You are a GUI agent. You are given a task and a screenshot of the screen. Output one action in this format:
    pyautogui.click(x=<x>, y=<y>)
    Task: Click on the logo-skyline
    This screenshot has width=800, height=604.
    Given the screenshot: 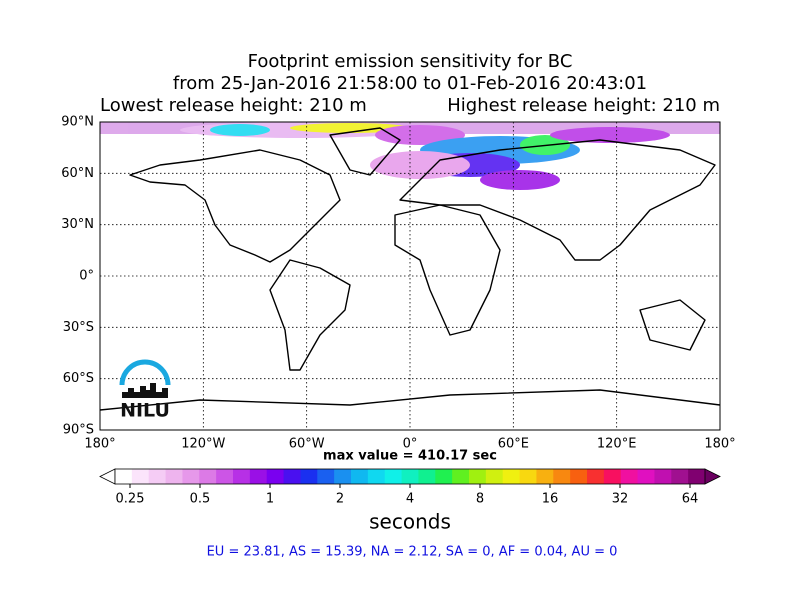 What is the action you would take?
    pyautogui.click(x=145, y=390)
    